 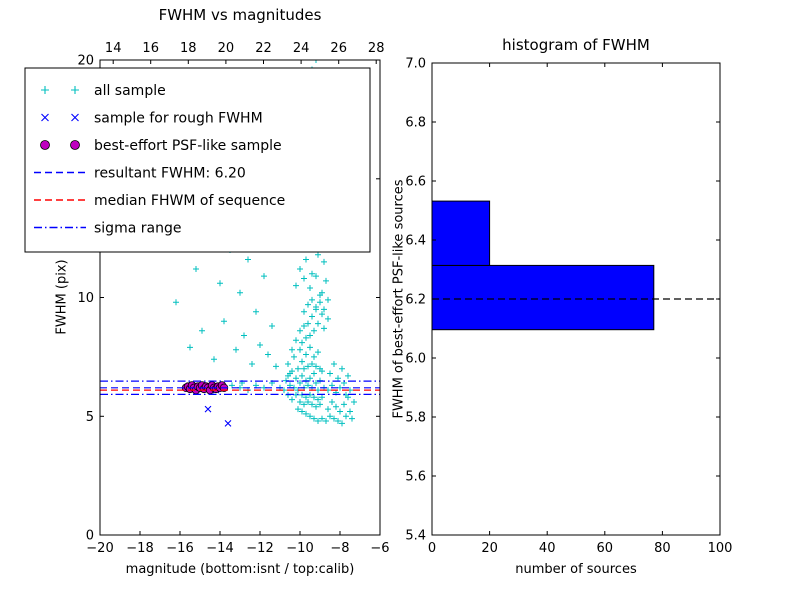 I want to click on histogram-bars, so click(x=543, y=265).